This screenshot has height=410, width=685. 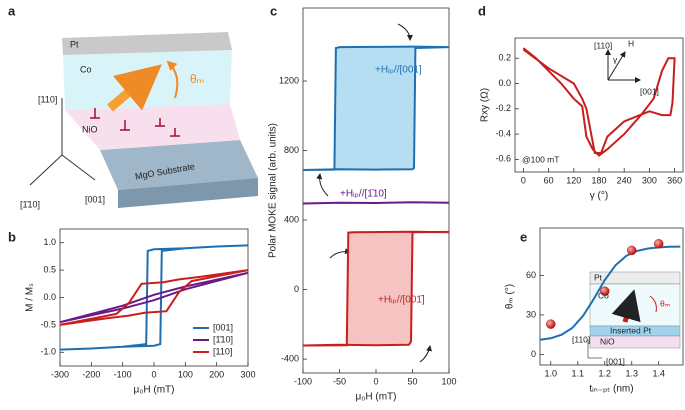 I want to click on y-axis-title: Polar MOKE signal (arb. units), so click(x=273, y=190).